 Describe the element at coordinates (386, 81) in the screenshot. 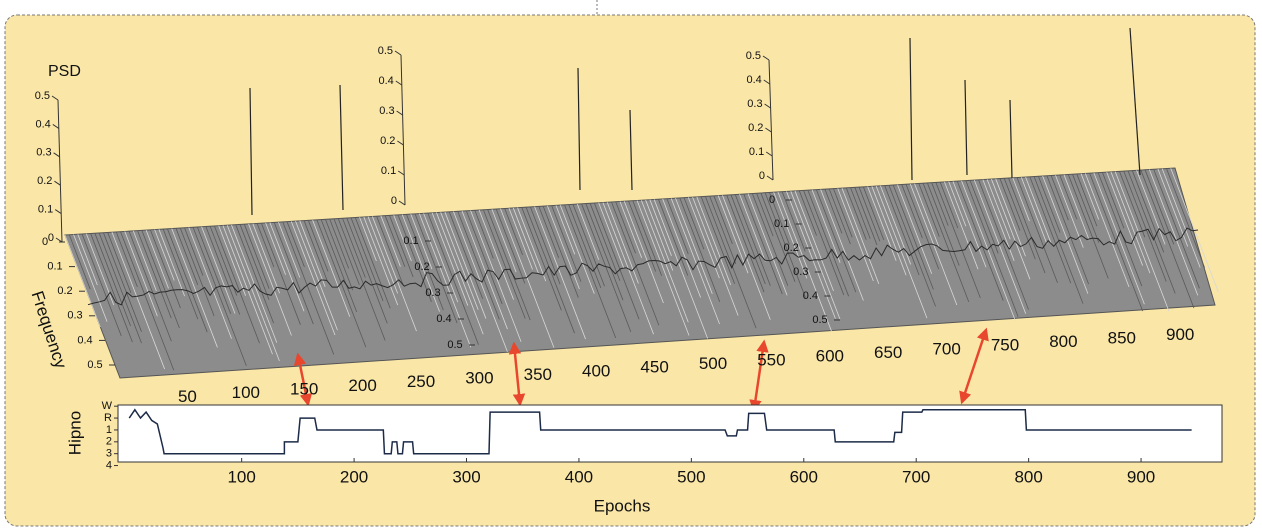

I see `psd-tick-label: 0.4` at that location.